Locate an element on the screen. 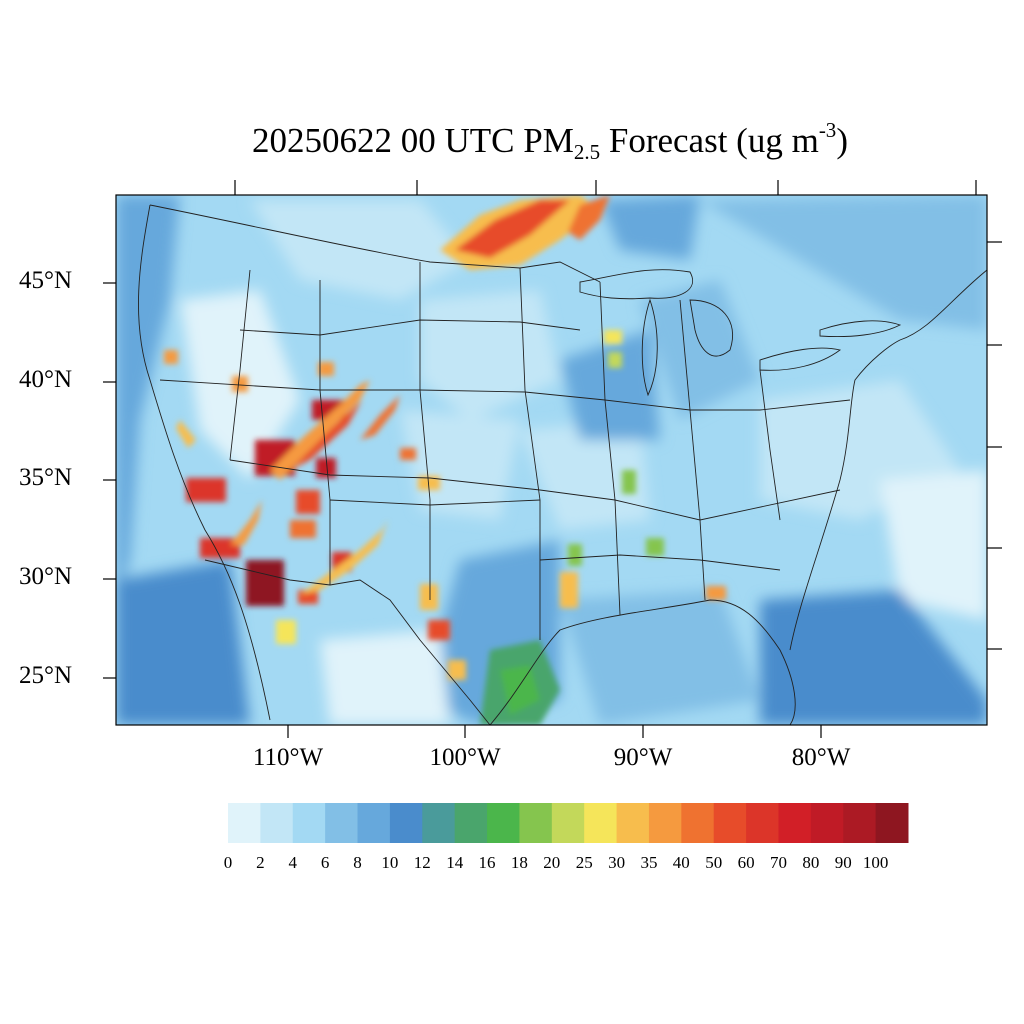 This screenshot has height=1024, width=1024. lat-label-30n: 30°N is located at coordinates (46, 576).